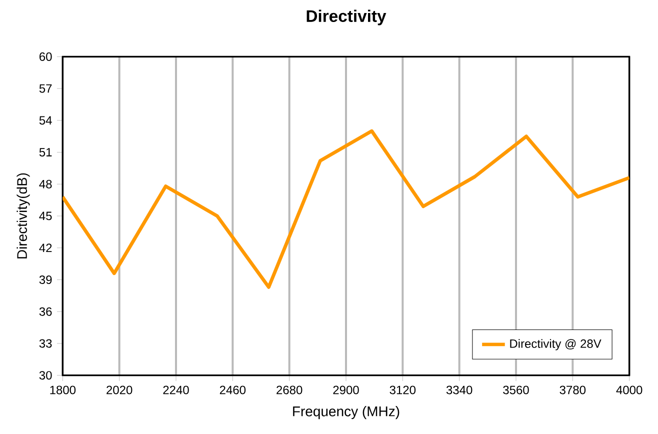 This screenshot has height=434, width=658. Describe the element at coordinates (45, 311) in the screenshot. I see `y-tick-label: 36` at that location.